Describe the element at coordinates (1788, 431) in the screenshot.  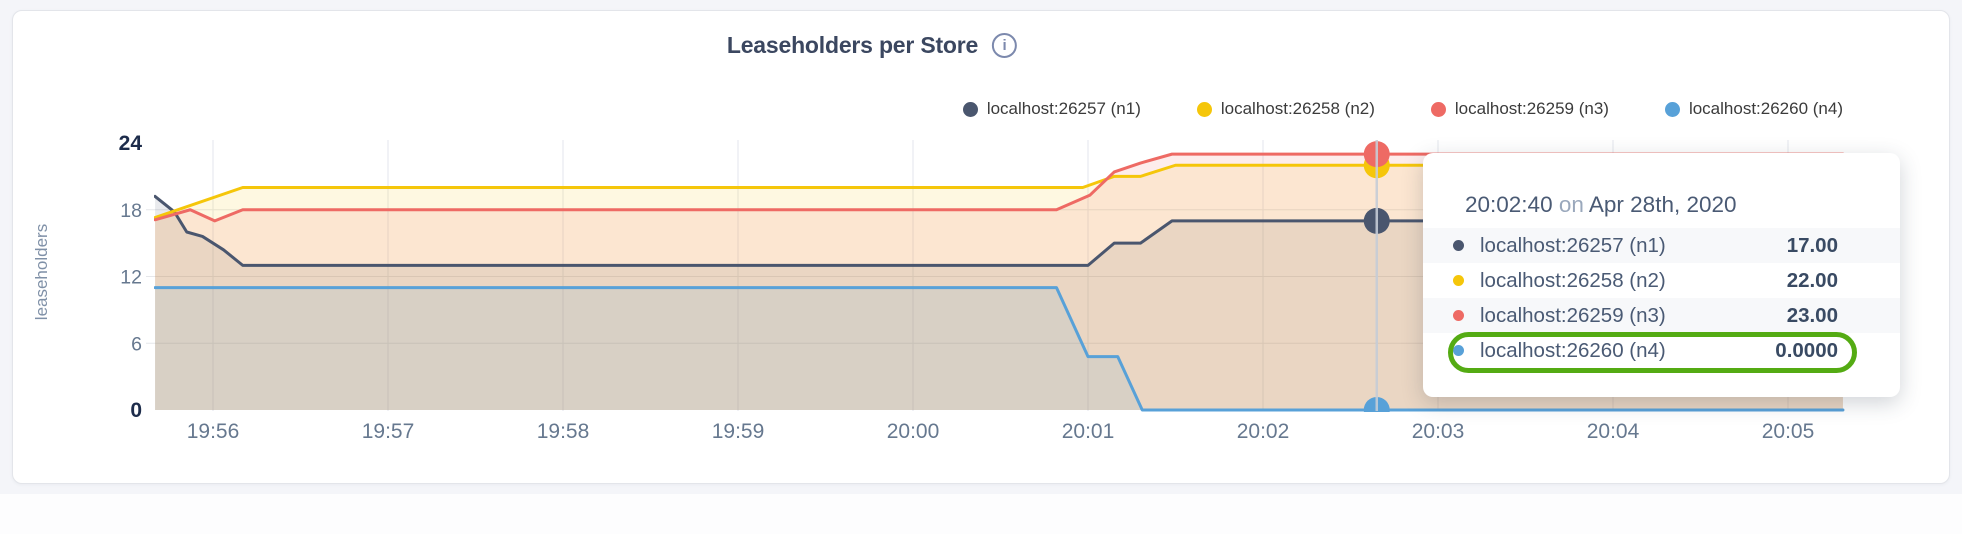
I see `x-tick-label: 20:05` at that location.